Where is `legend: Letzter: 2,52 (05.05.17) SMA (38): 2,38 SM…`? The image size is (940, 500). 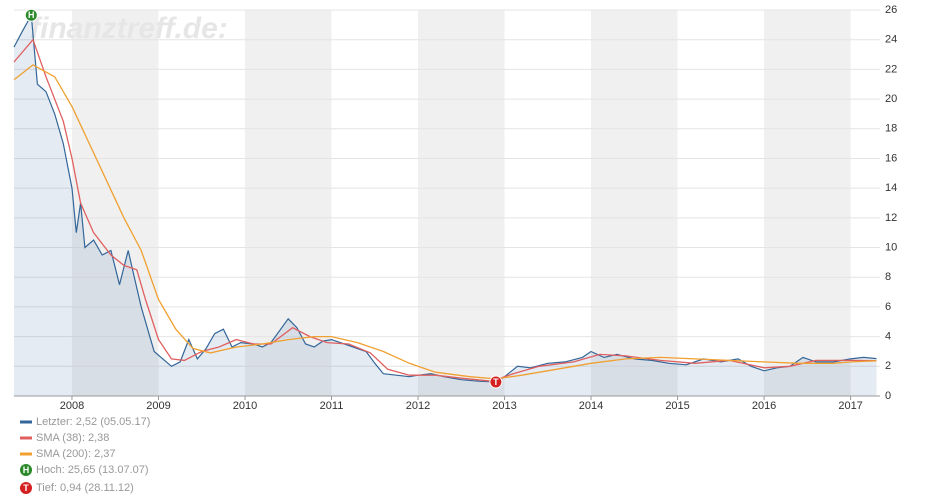
legend: Letzter: 2,52 (05.05.17) SMA (38): 2,38 SM… is located at coordinates (85, 455).